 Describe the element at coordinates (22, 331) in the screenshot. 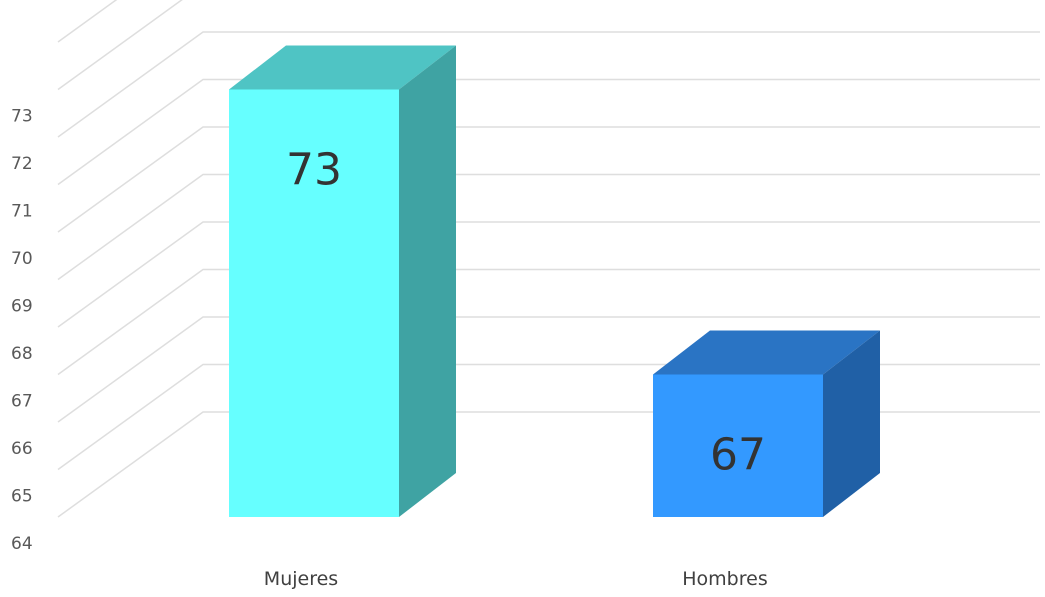

I see `y-axis: 64 65 66 67 68 69 70 71 72 73` at that location.